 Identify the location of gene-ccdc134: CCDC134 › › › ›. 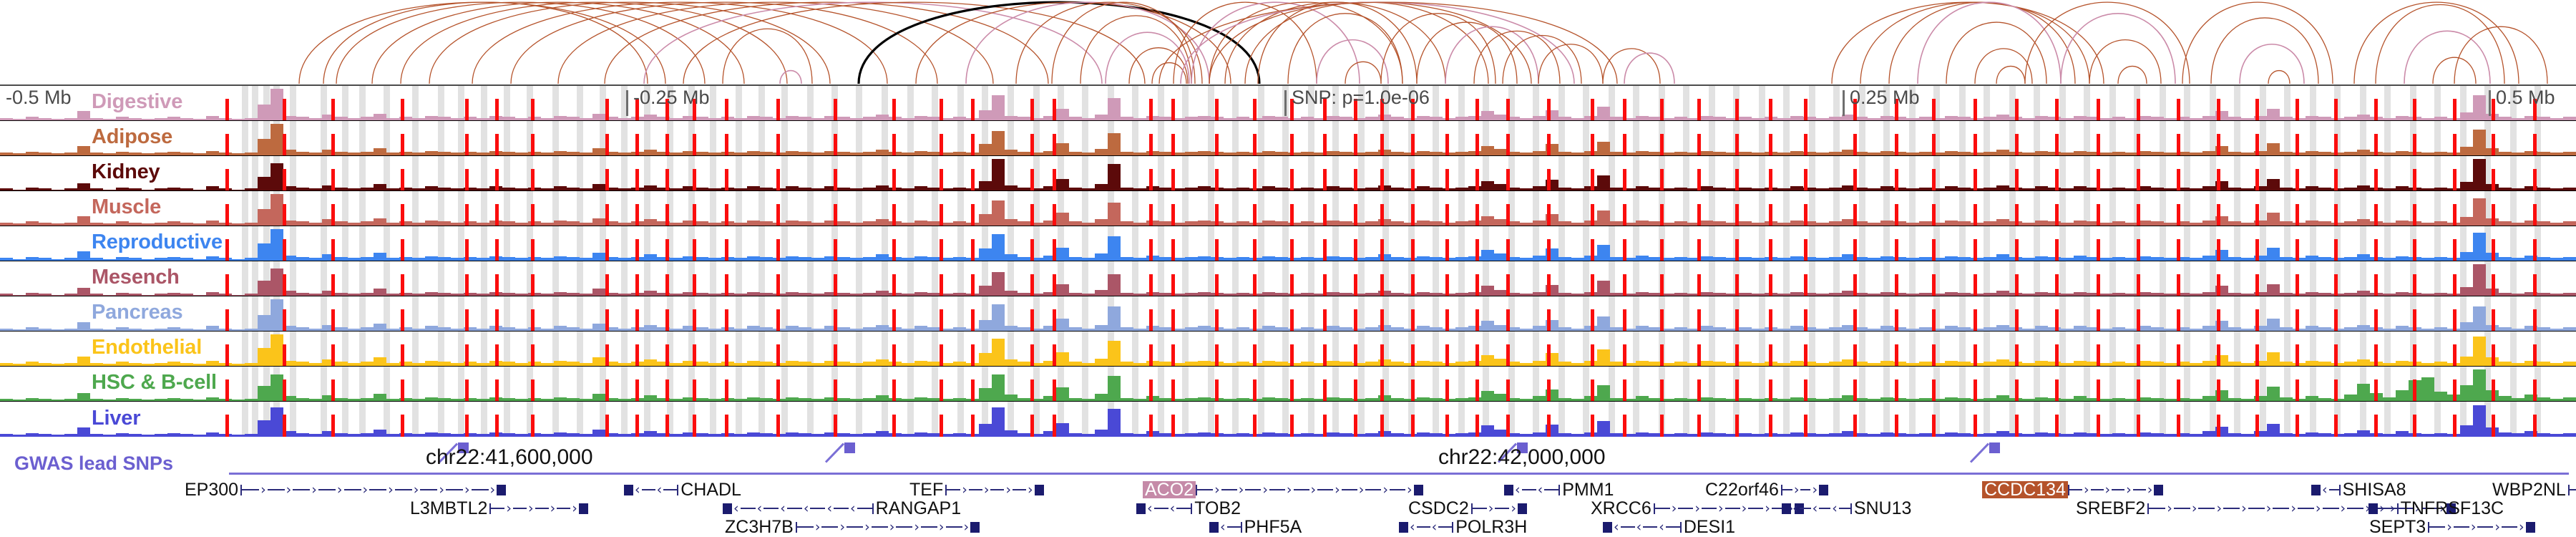
(2073, 490).